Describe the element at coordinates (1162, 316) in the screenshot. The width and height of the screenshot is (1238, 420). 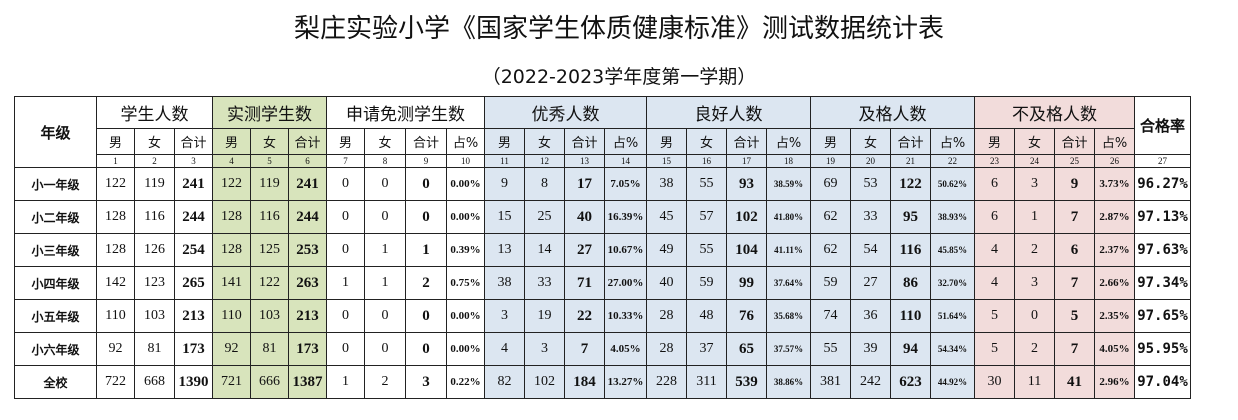
I see `pass-rate-cell: 97.65%` at that location.